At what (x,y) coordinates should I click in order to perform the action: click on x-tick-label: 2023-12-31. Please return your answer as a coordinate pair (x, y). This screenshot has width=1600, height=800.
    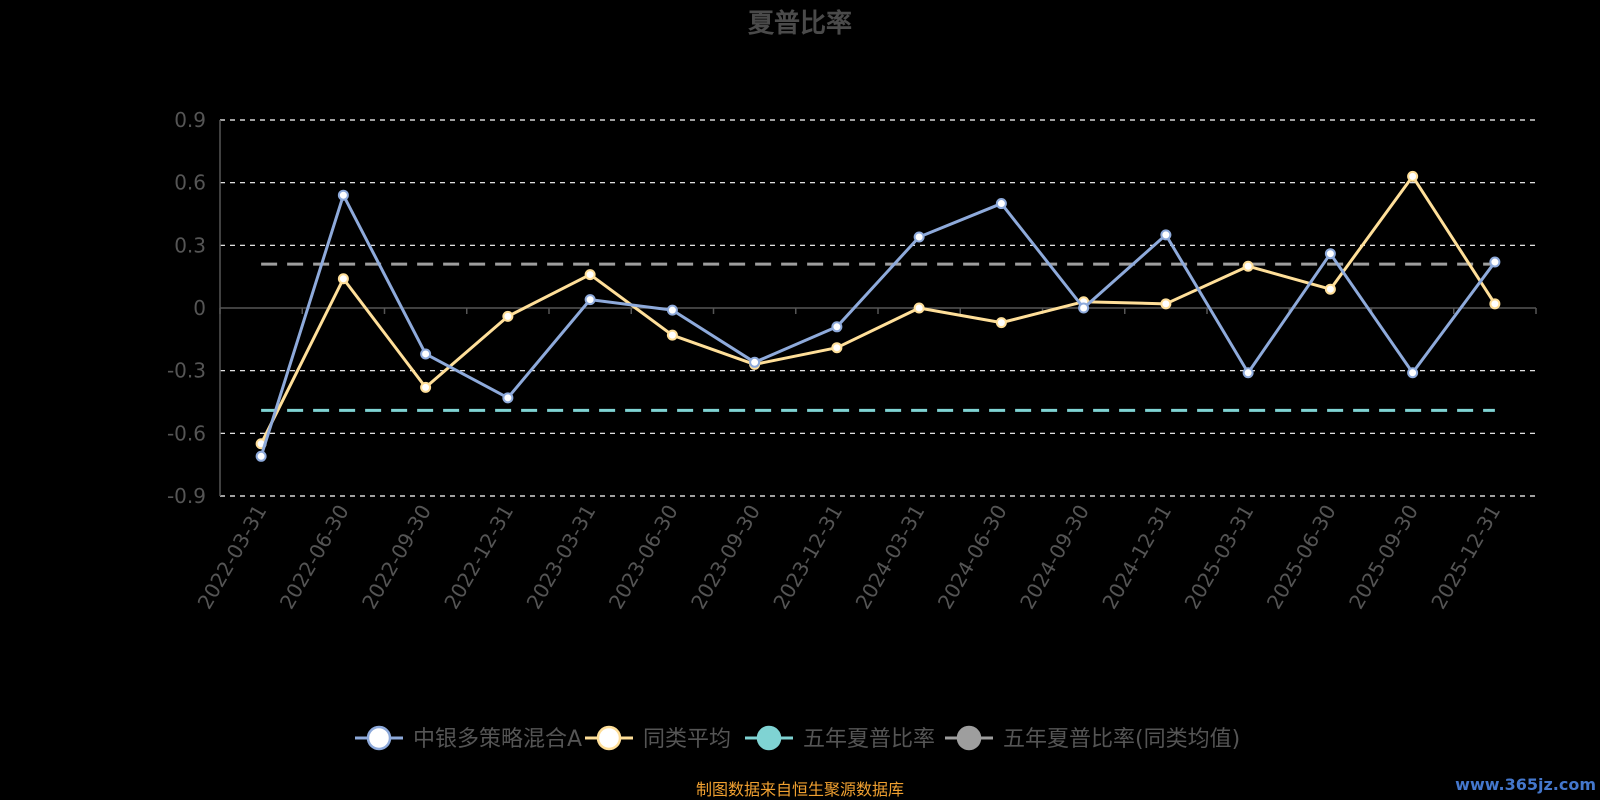
    Looking at the image, I should click on (807, 557).